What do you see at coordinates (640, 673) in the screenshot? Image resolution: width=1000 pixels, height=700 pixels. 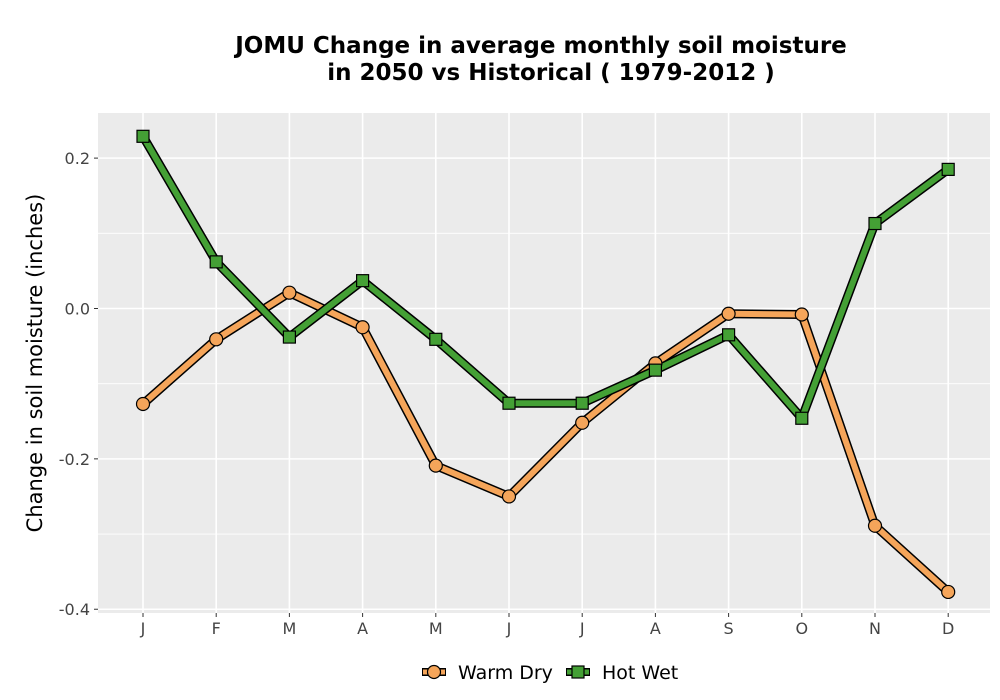 I see `legend-label-hot-wet: Hot Wet` at bounding box center [640, 673].